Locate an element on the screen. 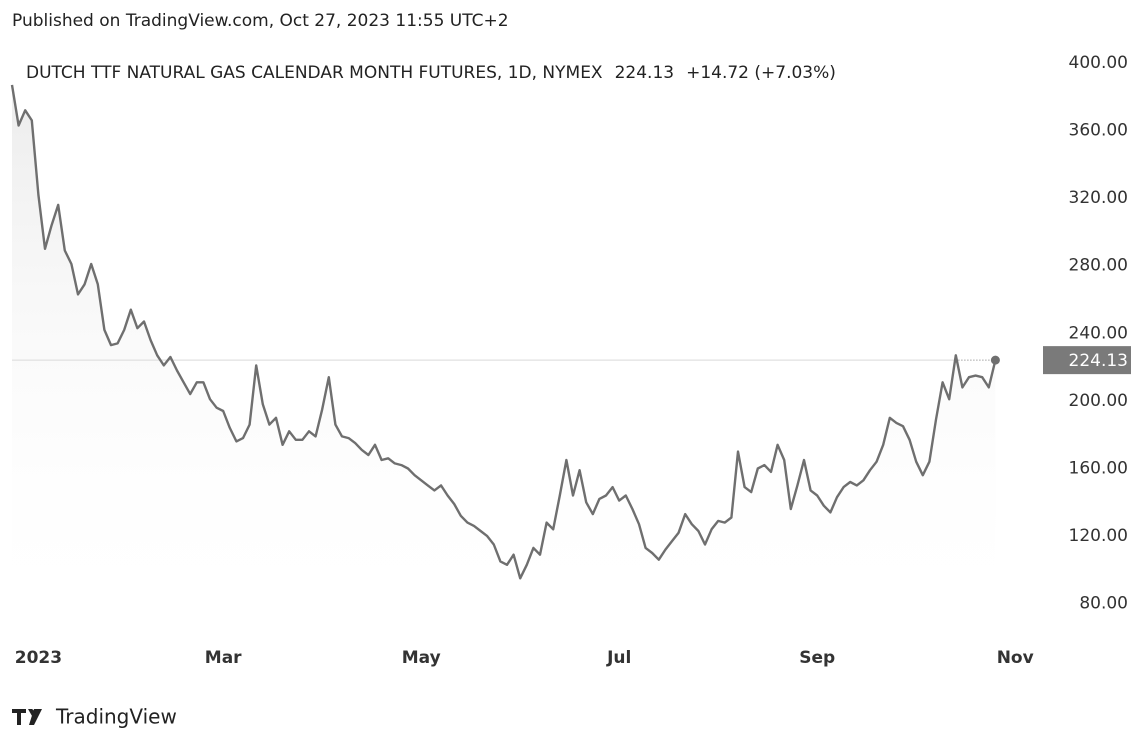 The image size is (1131, 730). x-tick-label: 2023 is located at coordinates (38, 658).